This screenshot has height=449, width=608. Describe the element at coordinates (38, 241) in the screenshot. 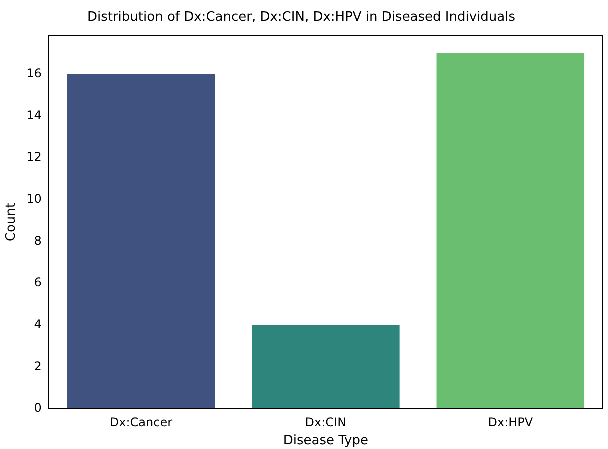

I see `y-tick-label: 8` at that location.